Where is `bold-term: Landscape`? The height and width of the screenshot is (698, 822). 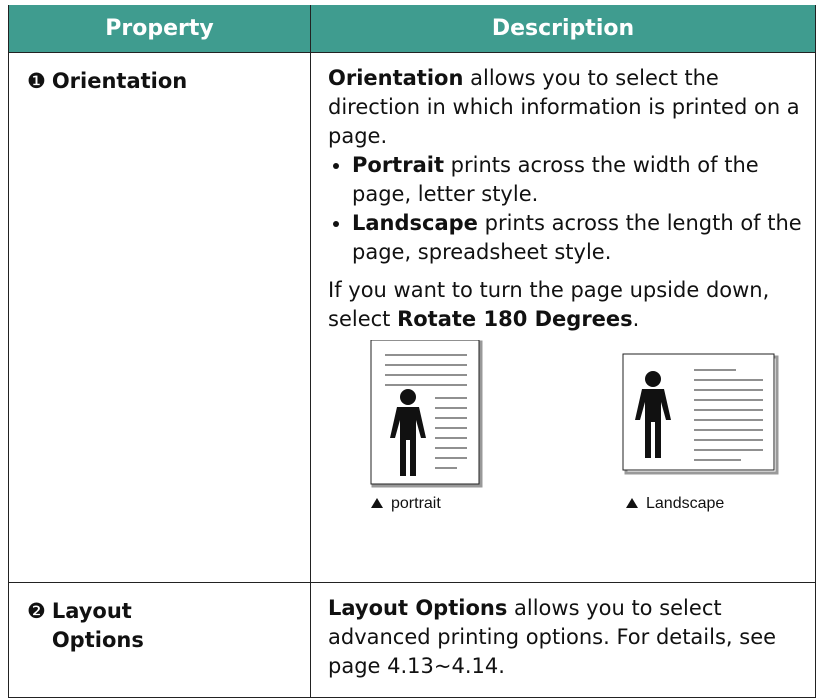
bold-term: Landscape is located at coordinates (415, 223).